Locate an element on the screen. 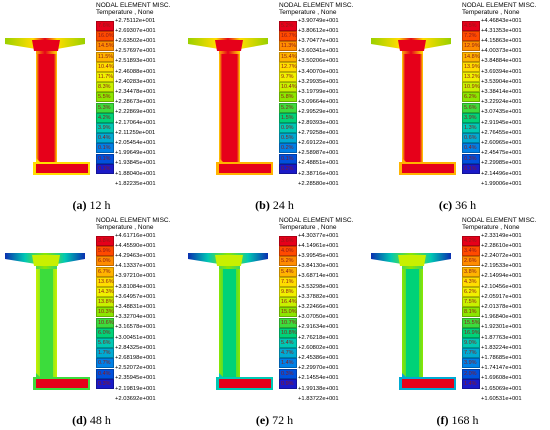  legend-percent: 4.0% is located at coordinates (287, 251).